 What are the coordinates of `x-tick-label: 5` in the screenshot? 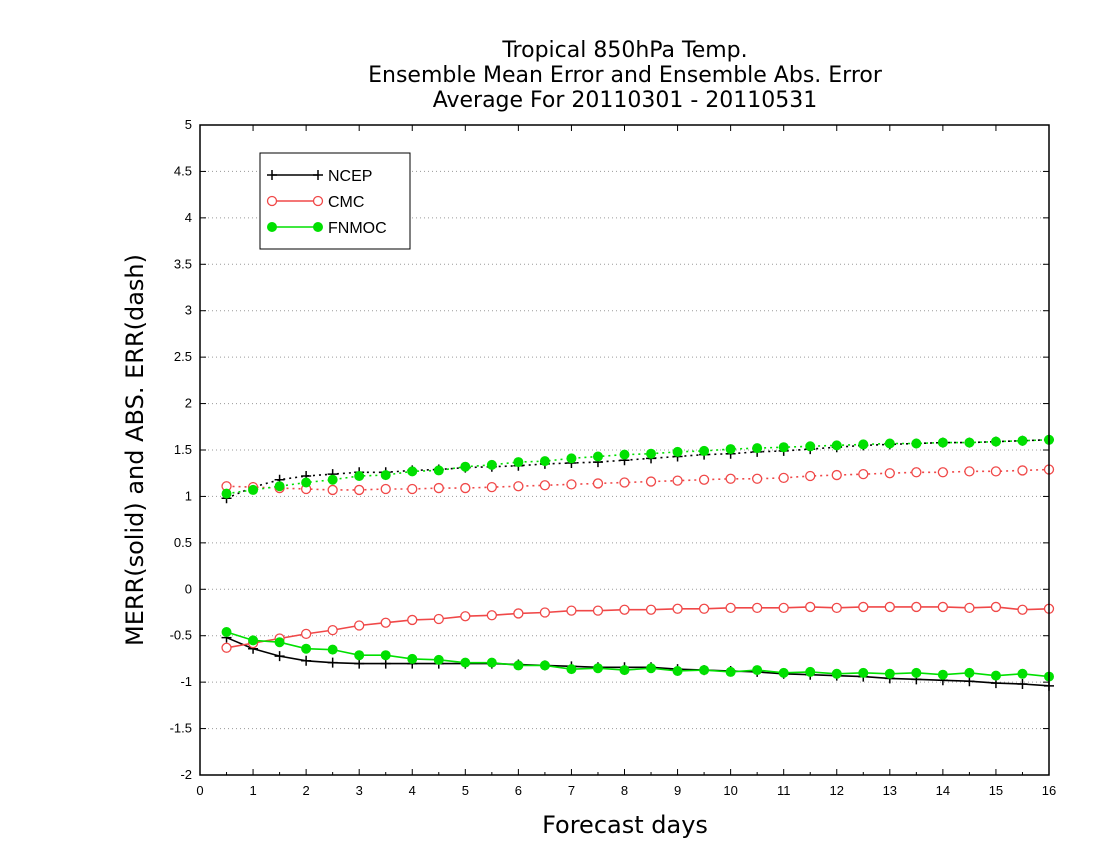 It's located at (465, 790).